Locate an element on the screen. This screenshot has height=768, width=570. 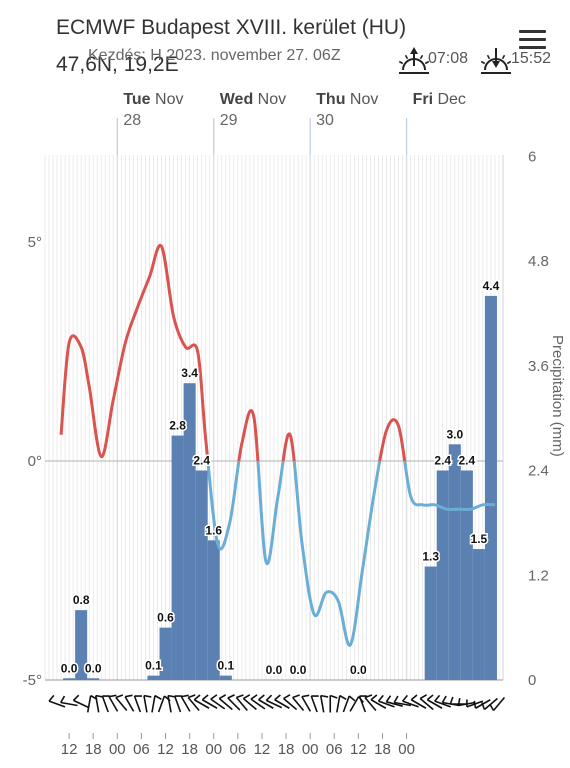
hour-label: 00 is located at coordinates (117, 749).